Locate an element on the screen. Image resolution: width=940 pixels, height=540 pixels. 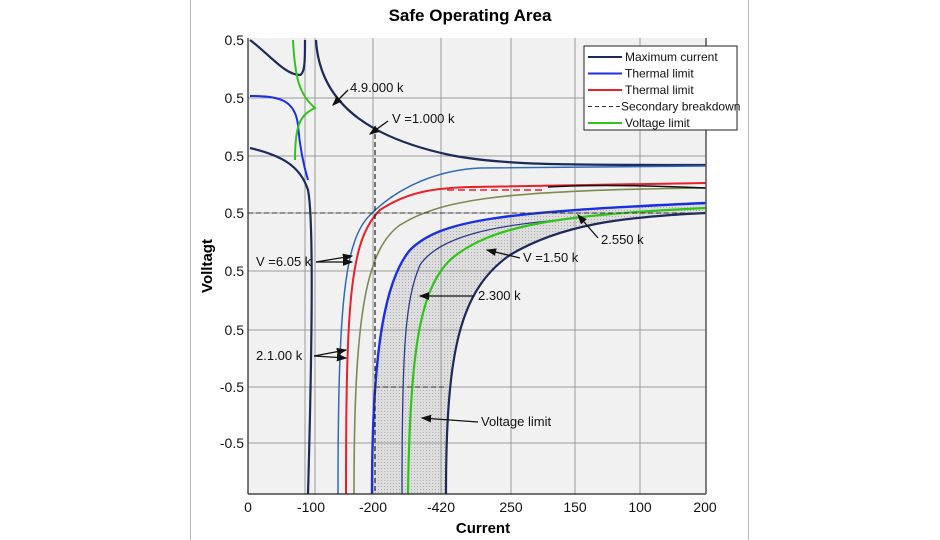
x-tick-label: 0 is located at coordinates (248, 507).